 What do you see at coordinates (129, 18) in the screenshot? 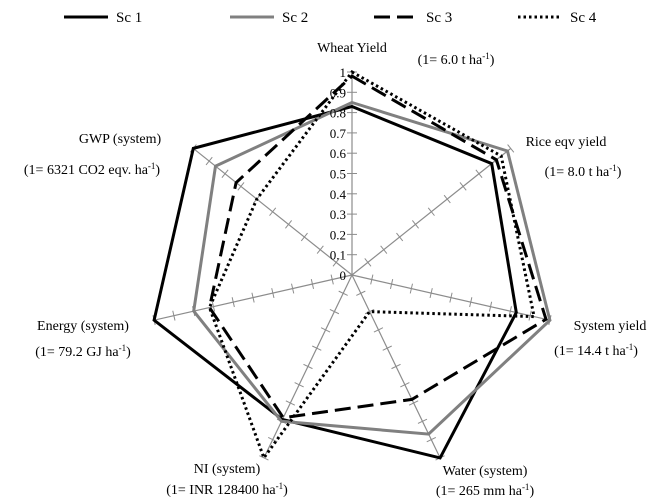
I see `legend-label-sc-1: Sc 1` at bounding box center [129, 18].